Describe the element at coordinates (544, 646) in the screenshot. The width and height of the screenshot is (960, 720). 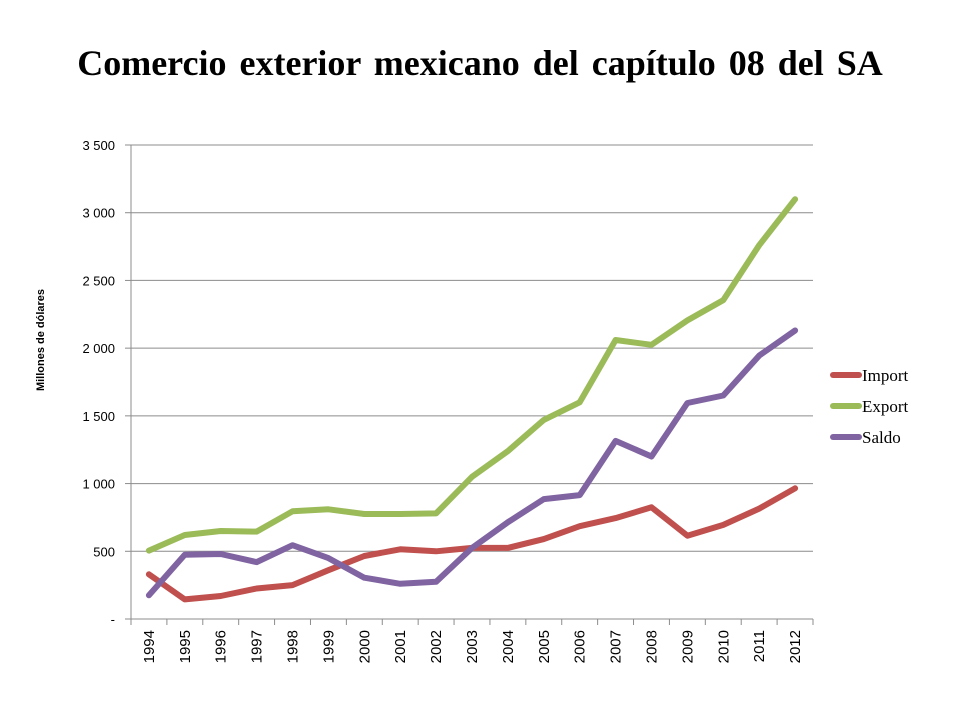
I see `x-tick-label: 2005` at that location.